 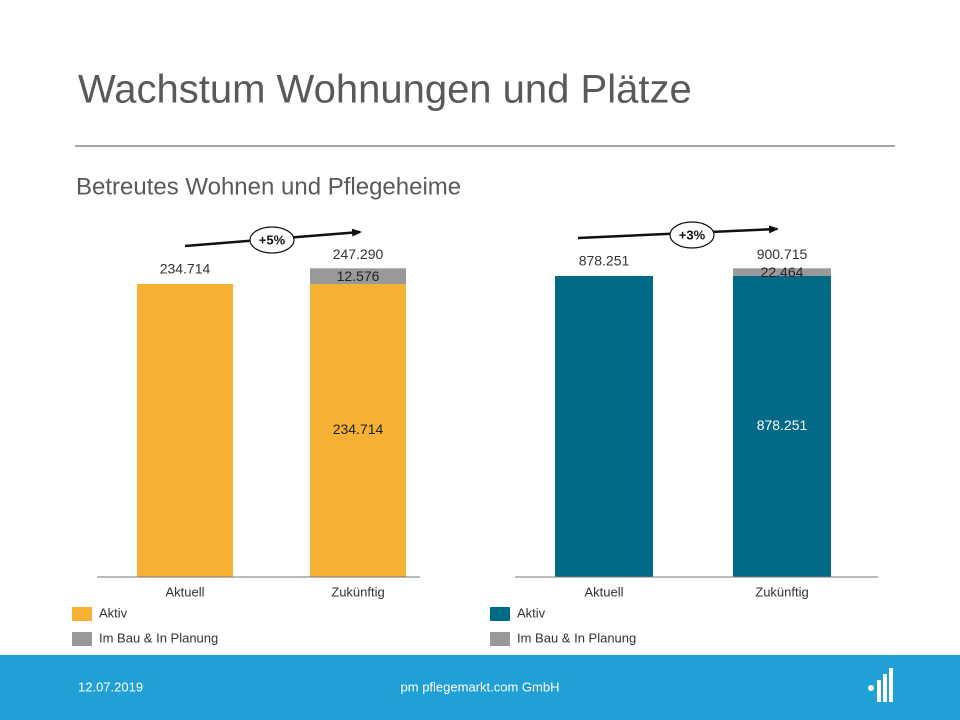 I want to click on value-label: 12.576, so click(x=358, y=276).